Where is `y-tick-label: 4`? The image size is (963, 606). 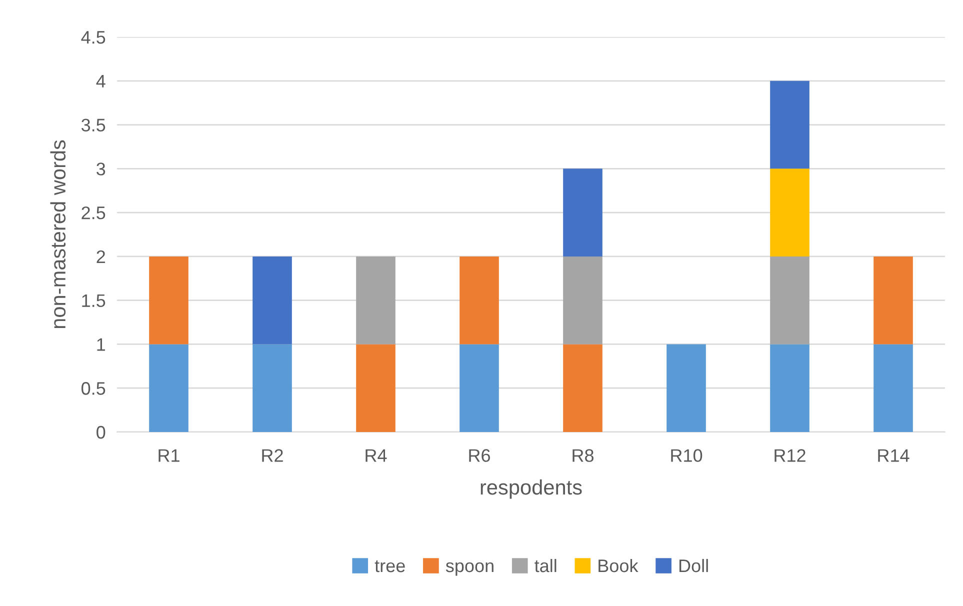 y-tick-label: 4 is located at coordinates (101, 81).